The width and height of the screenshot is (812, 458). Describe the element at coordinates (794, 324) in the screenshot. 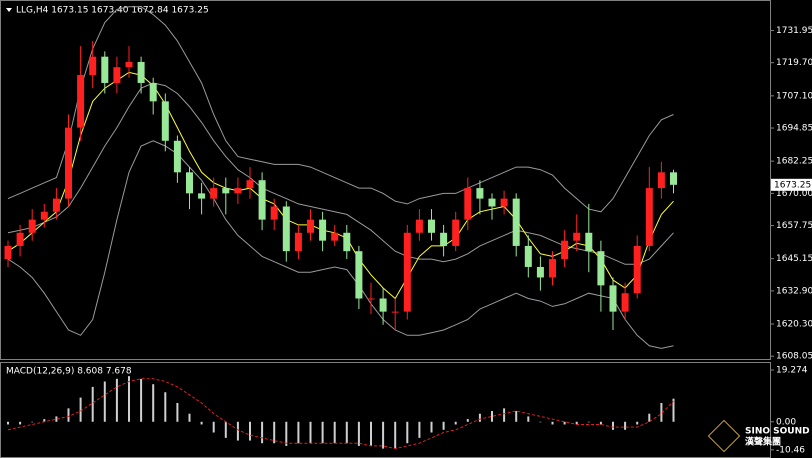

I see `y-tick-label: 1620.30` at that location.